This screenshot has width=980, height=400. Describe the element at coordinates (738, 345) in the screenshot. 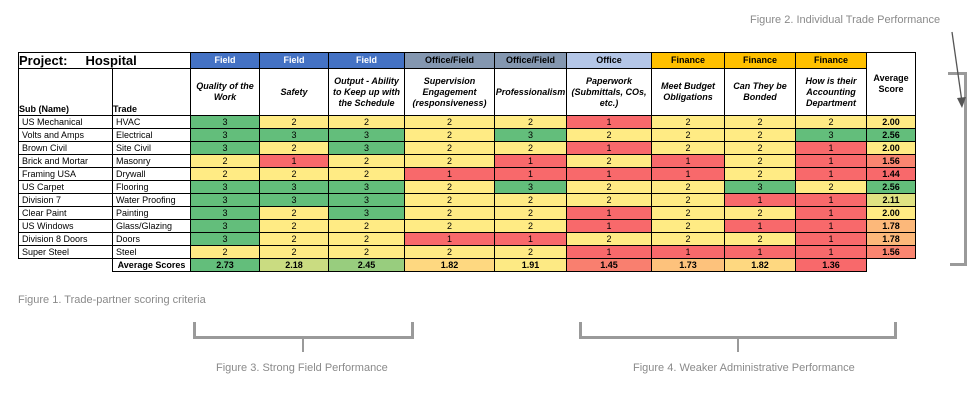

I see `figure-4-bracket-stem` at that location.